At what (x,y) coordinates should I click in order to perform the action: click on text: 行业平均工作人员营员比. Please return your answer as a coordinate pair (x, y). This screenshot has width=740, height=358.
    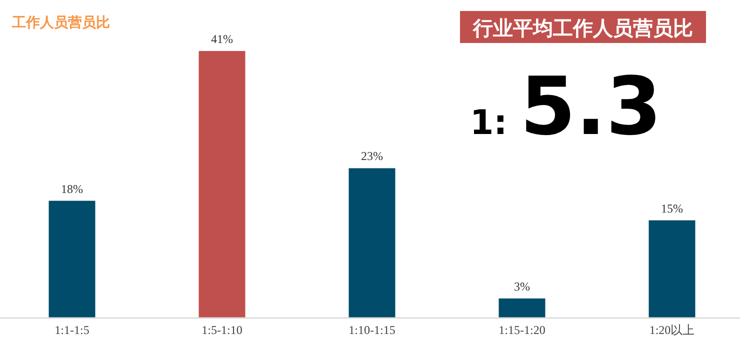
    Looking at the image, I should click on (582, 28).